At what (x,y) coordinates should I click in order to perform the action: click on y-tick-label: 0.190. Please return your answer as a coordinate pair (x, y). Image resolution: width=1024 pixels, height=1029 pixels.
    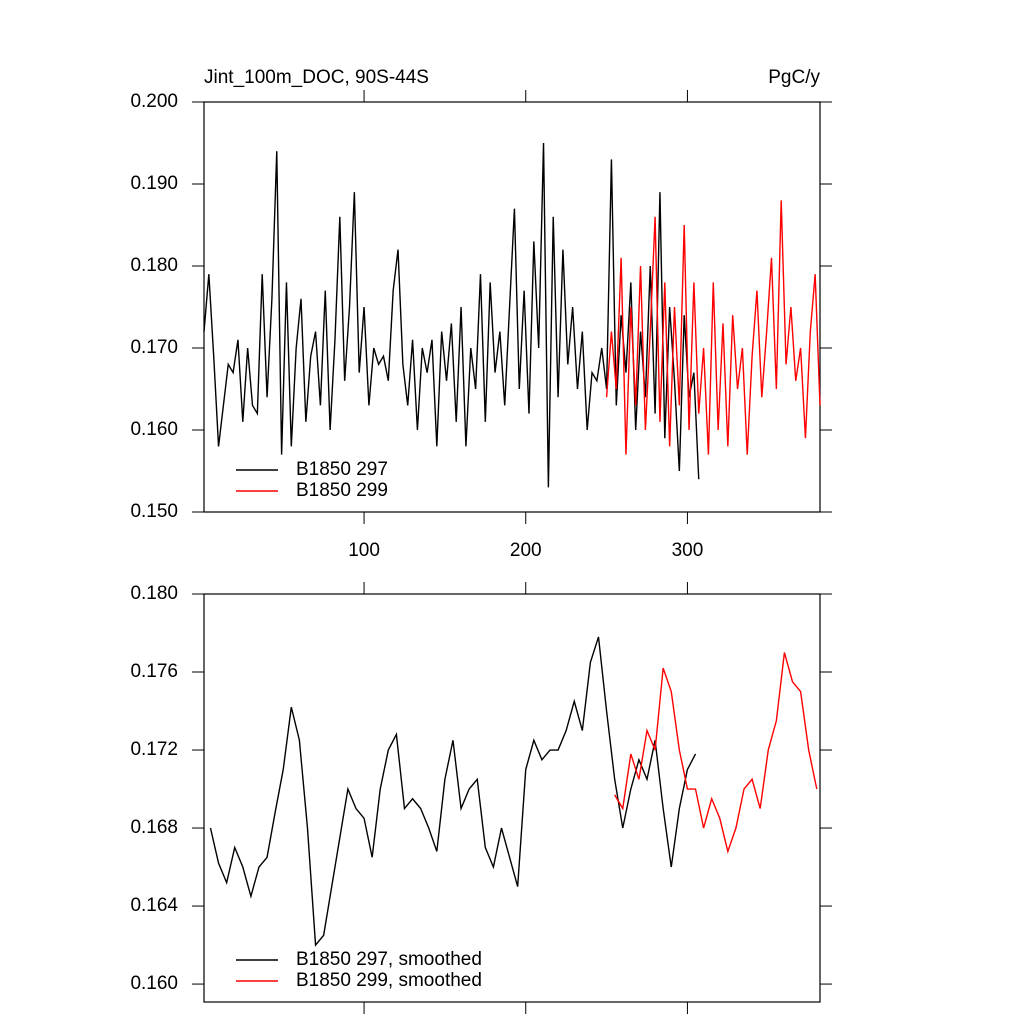
    Looking at the image, I should click on (154, 183).